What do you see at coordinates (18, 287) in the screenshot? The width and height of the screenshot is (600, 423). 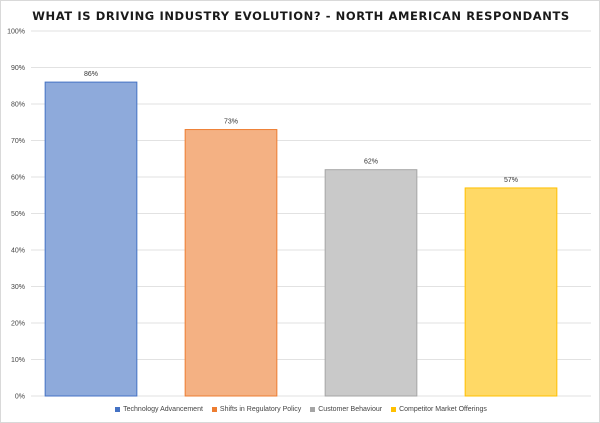 I see `y-tick-label: 30%` at bounding box center [18, 287].